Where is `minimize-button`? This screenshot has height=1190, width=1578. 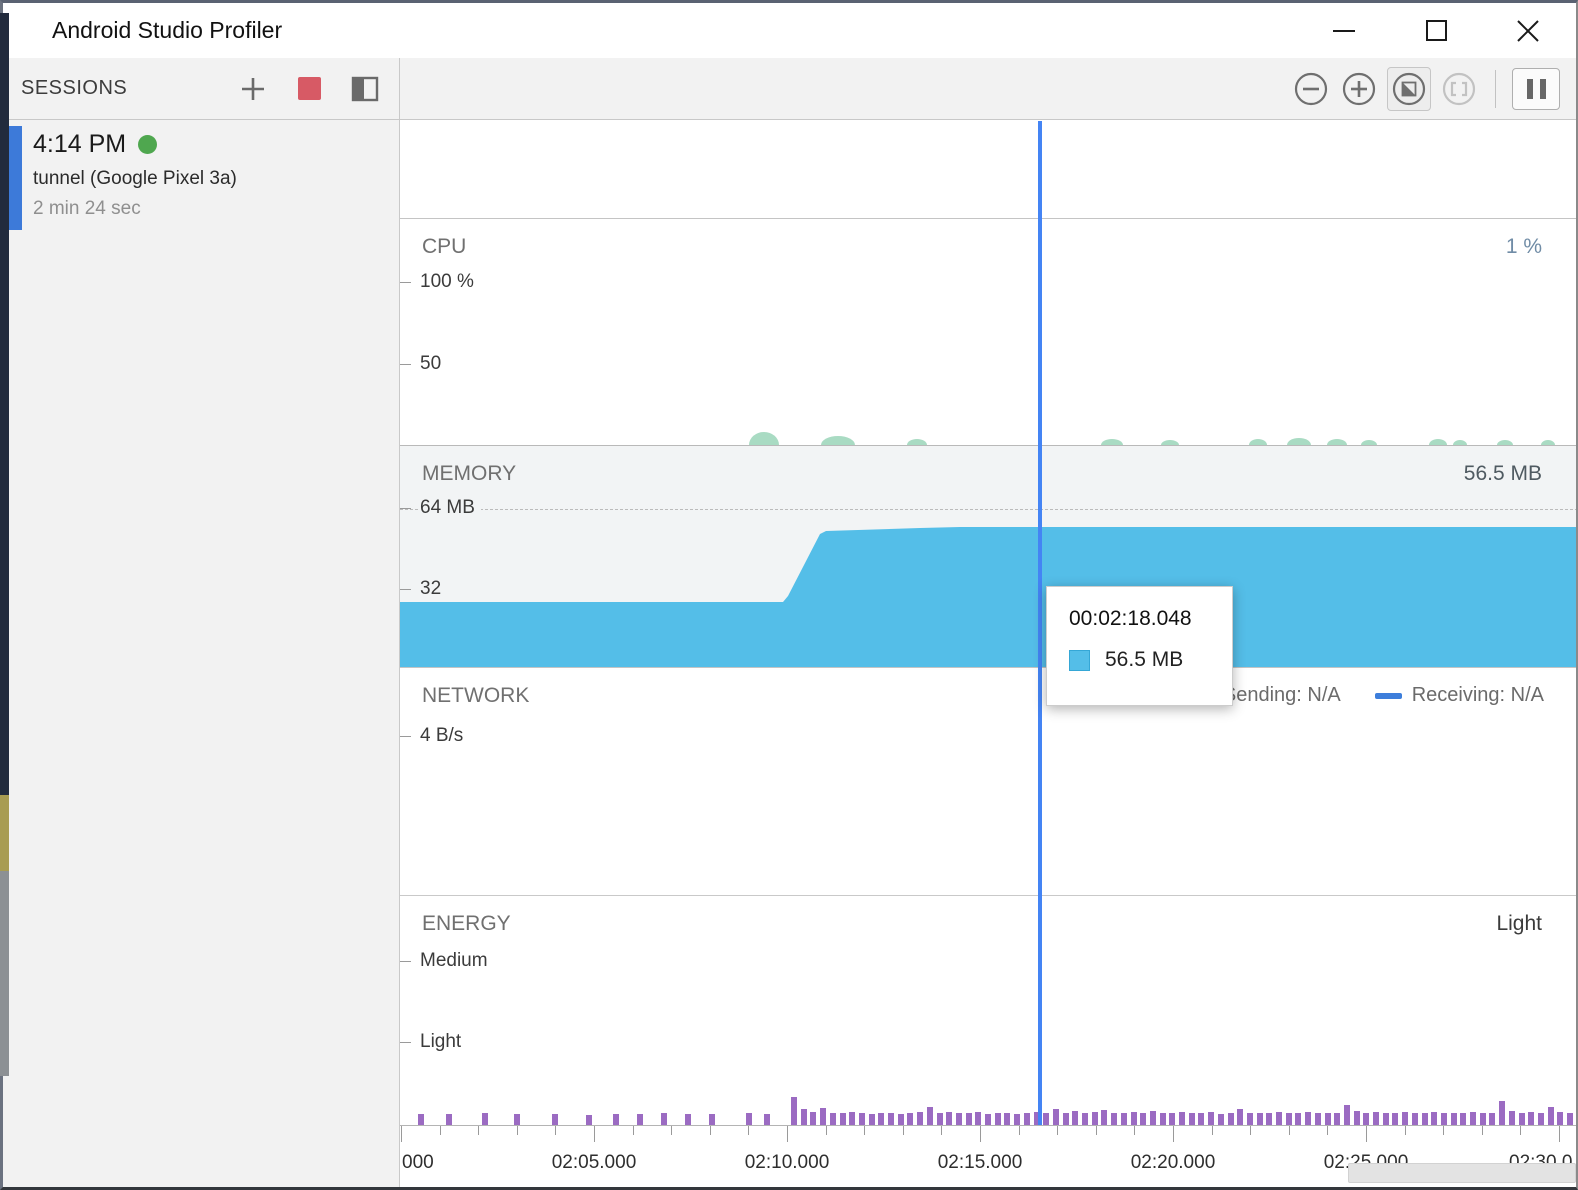 minimize-button is located at coordinates (1344, 31).